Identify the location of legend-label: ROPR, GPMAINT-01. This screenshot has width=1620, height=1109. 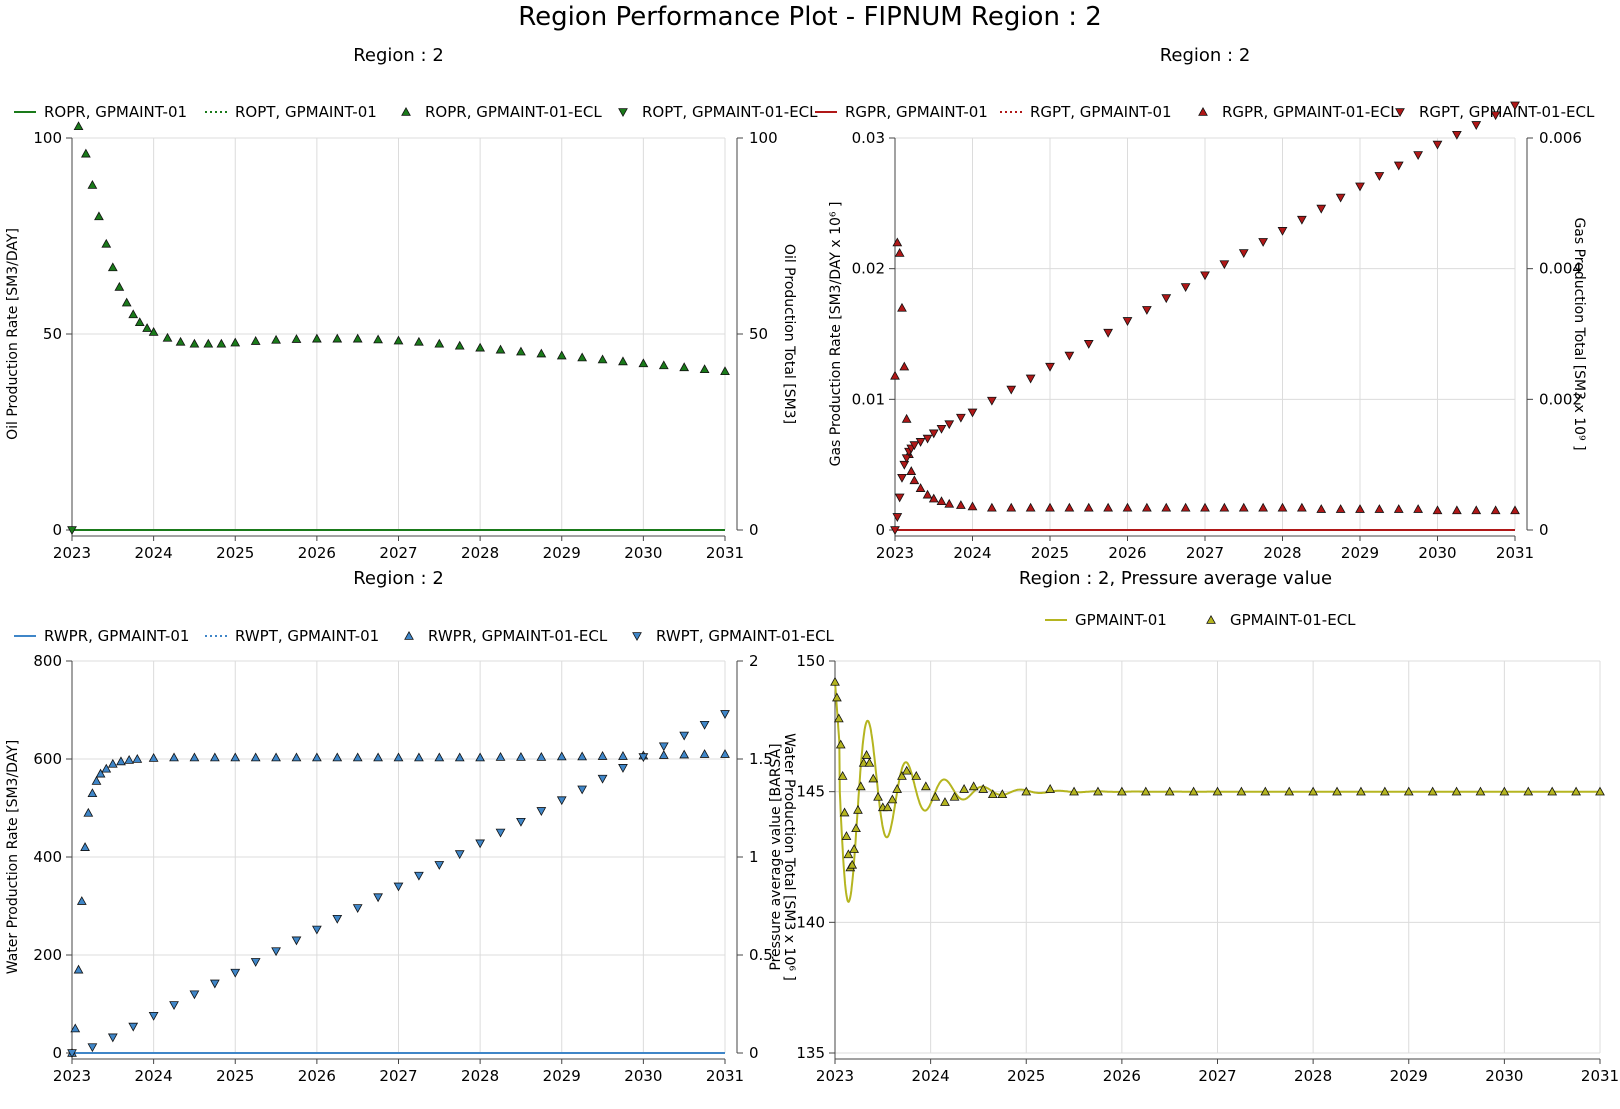
(115, 112).